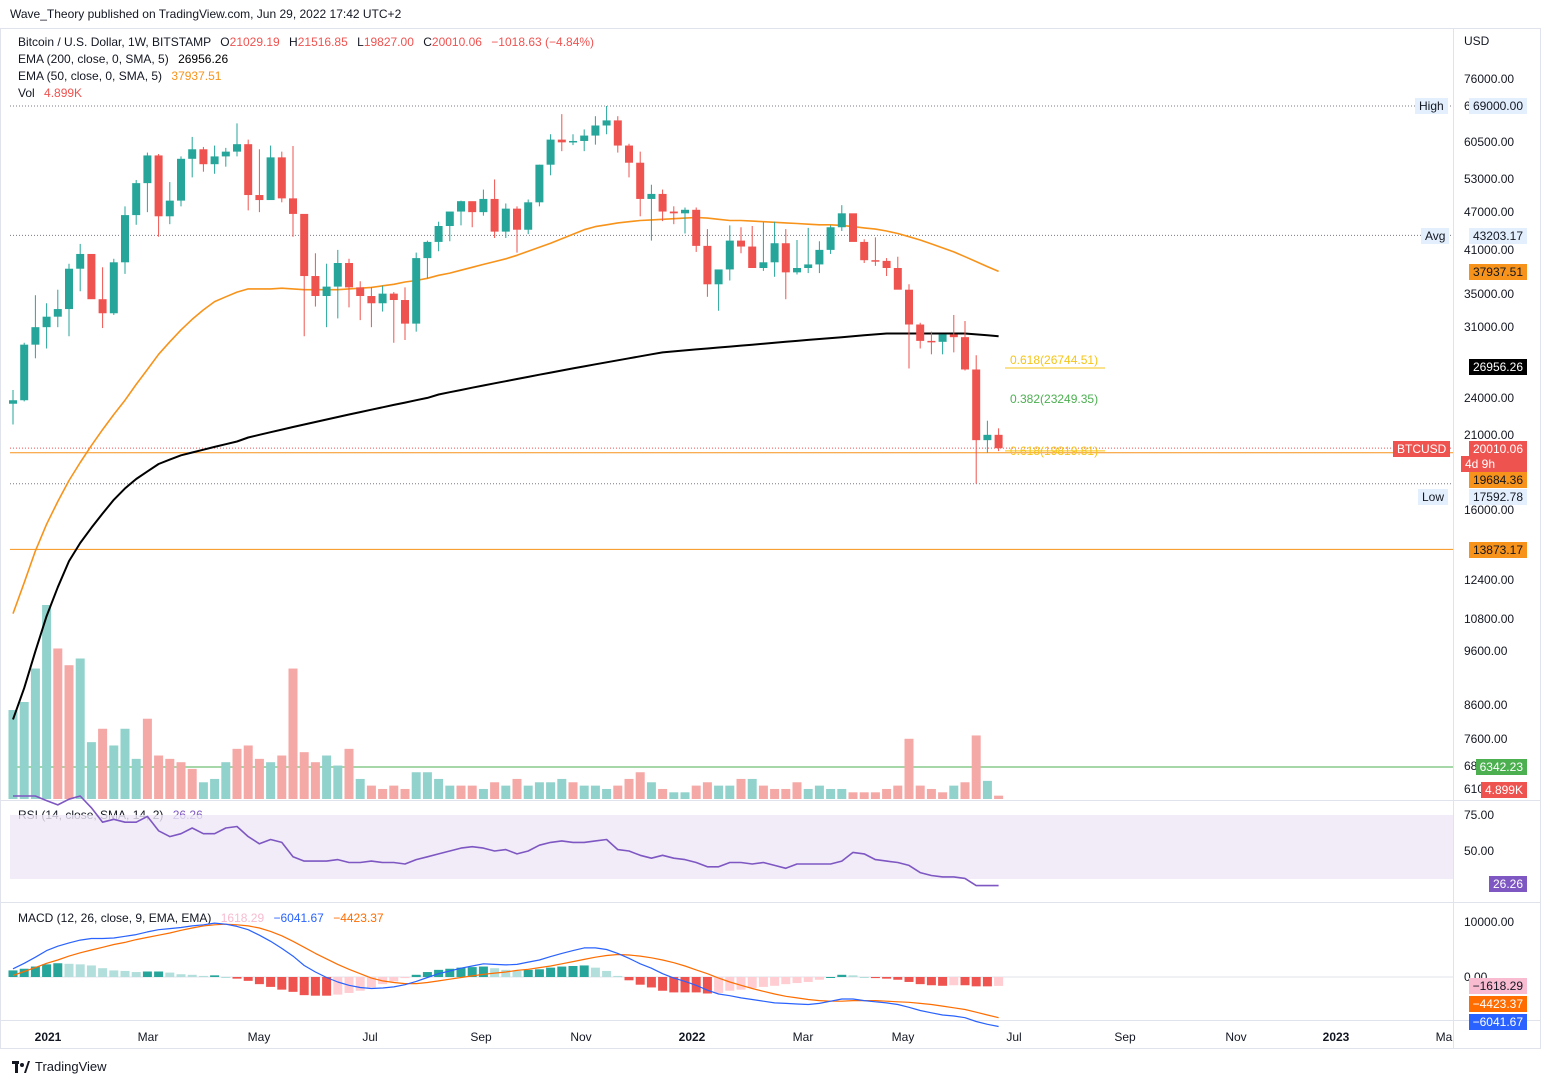 Image resolution: width=1550 pixels, height=1085 pixels. Describe the element at coordinates (1489, 178) in the screenshot. I see `price-axis-tick: 53000.00` at that location.